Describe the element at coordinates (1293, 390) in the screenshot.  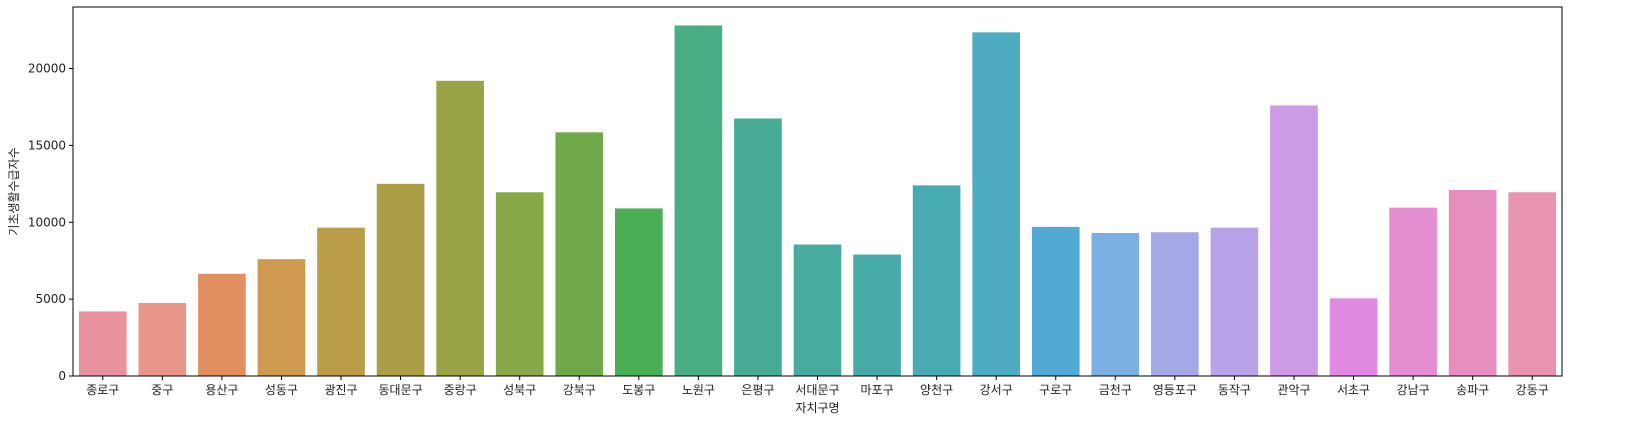
I see `x-tick-label: 관악구` at that location.